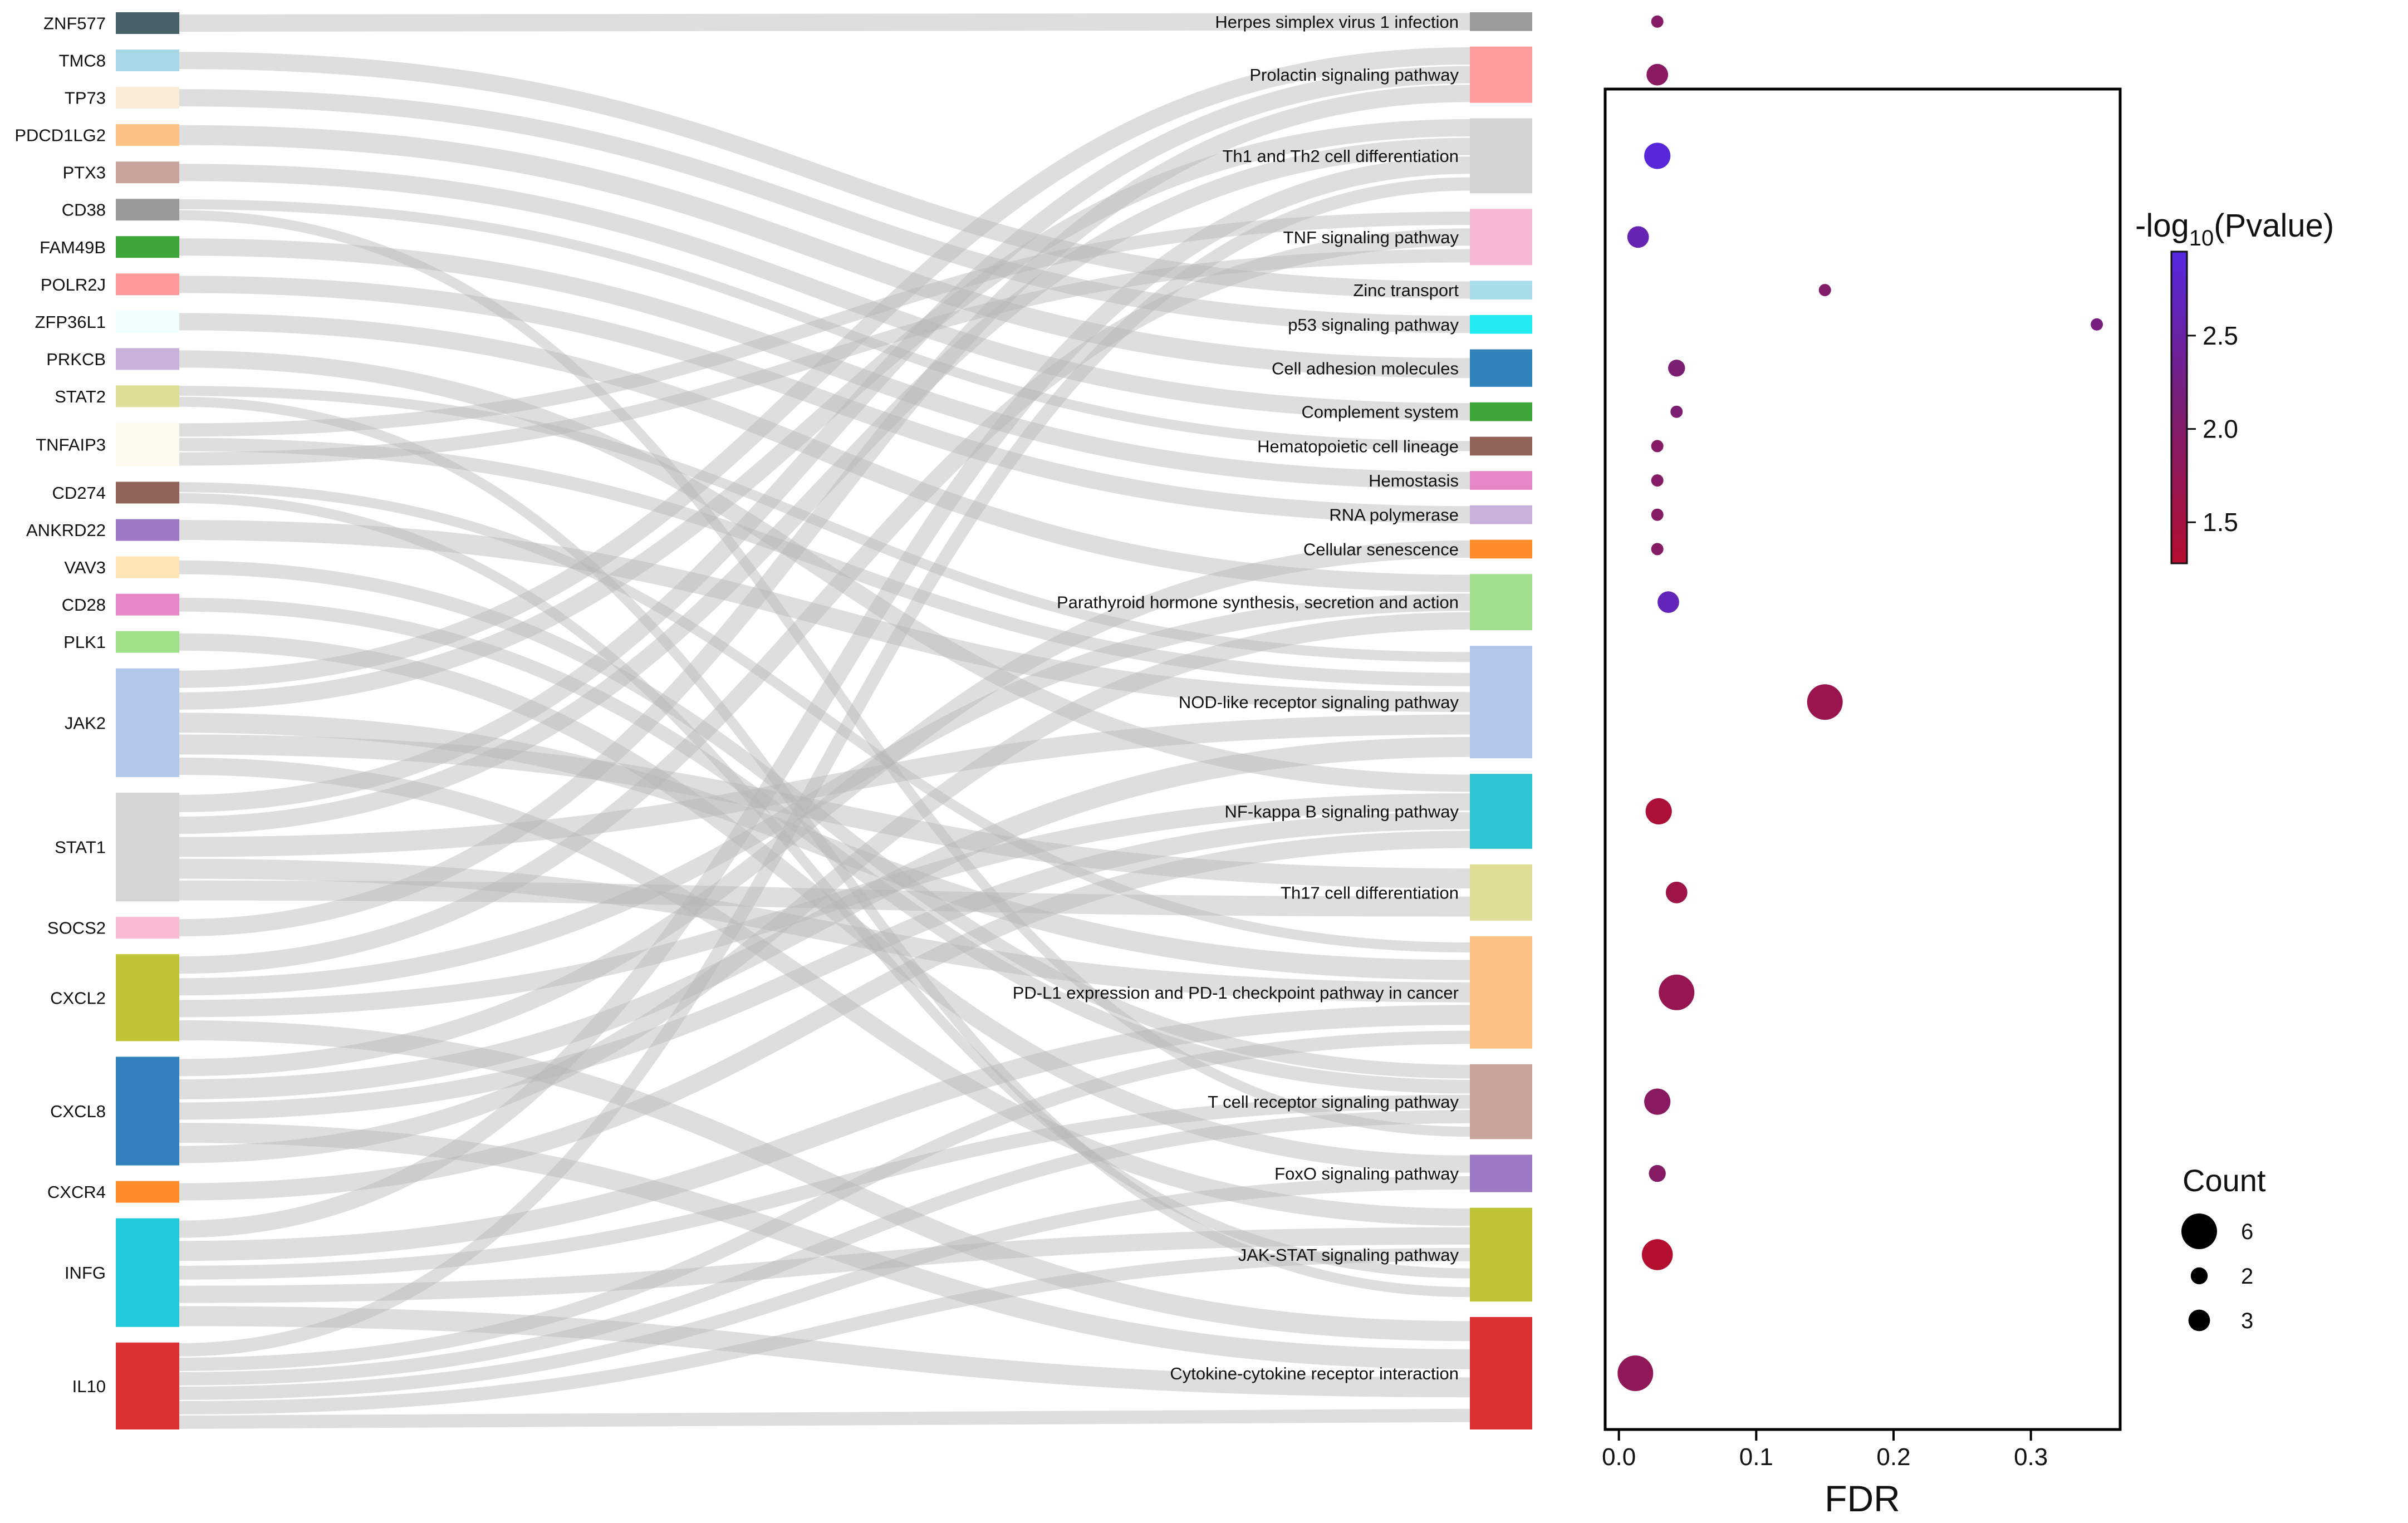  What do you see at coordinates (76, 359) in the screenshot?
I see `gene-label-prkcb: PRKCB` at bounding box center [76, 359].